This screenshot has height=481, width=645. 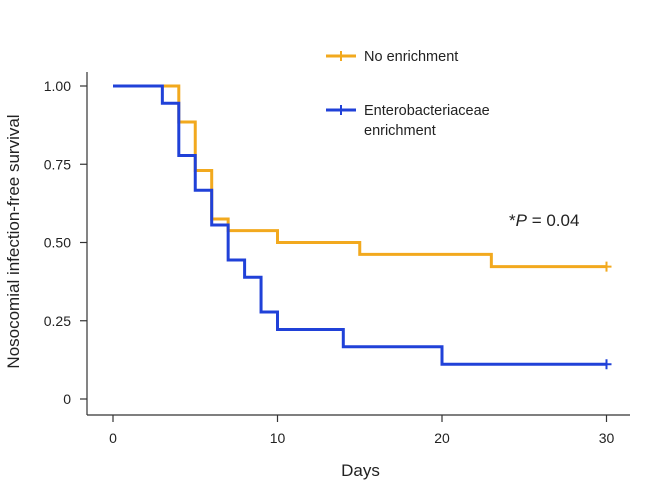 I want to click on p-value-prefix: *, so click(x=512, y=220).